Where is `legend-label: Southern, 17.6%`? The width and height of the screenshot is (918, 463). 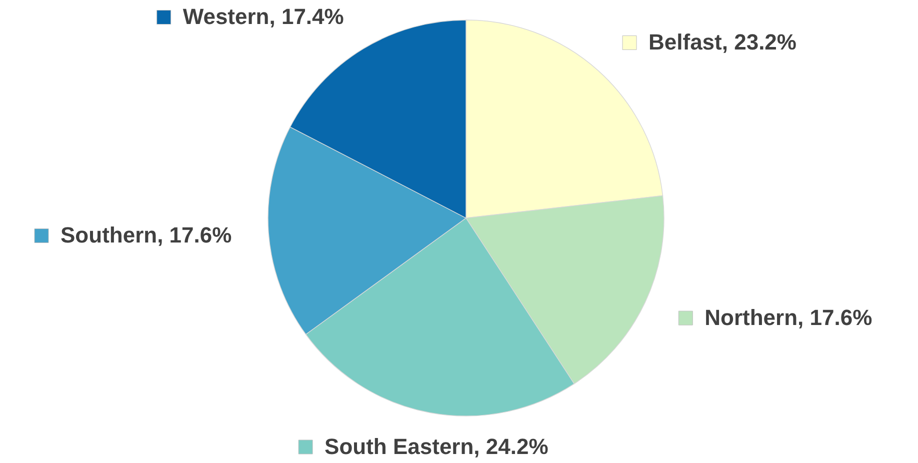
legend-label: Southern, 17.6% is located at coordinates (146, 235).